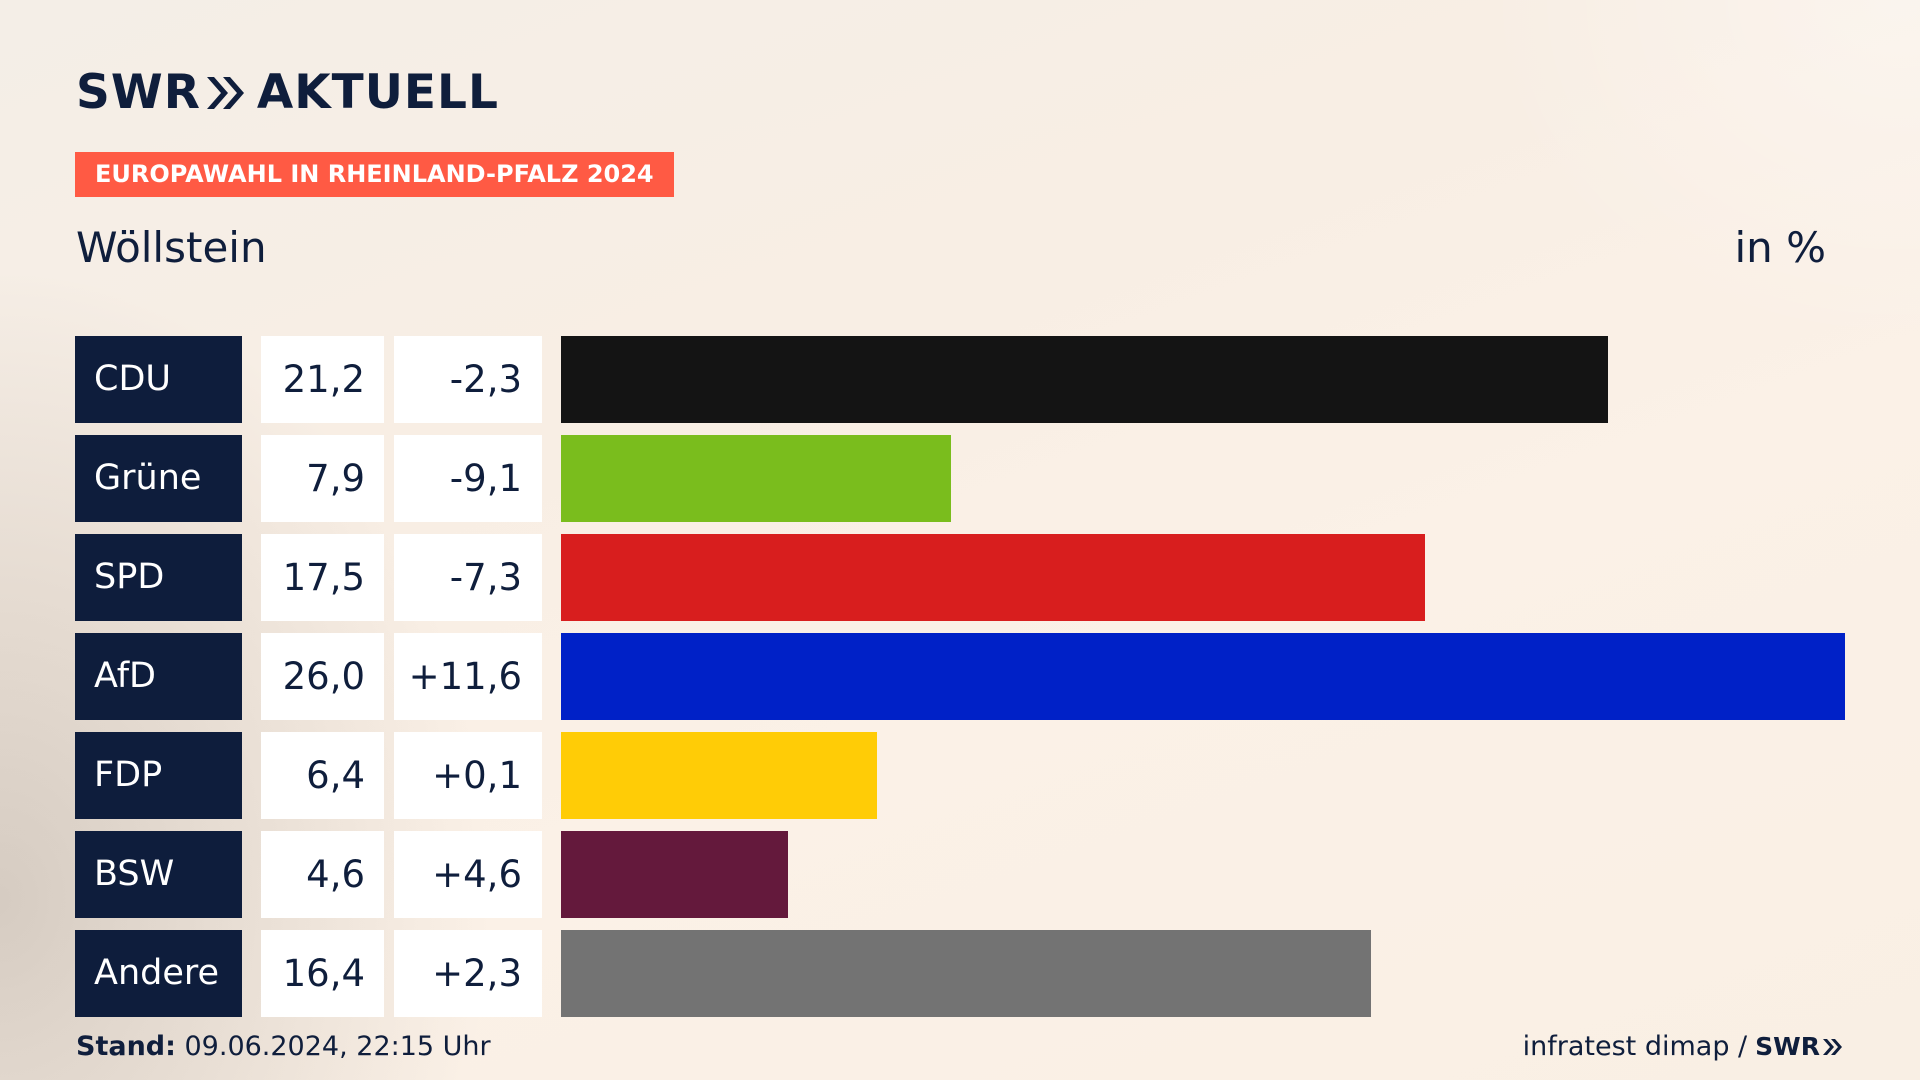 This screenshot has height=1080, width=1920. Describe the element at coordinates (333, 1046) in the screenshot. I see `stand-value: 09.06.2024, 22:15 Uhr` at that location.